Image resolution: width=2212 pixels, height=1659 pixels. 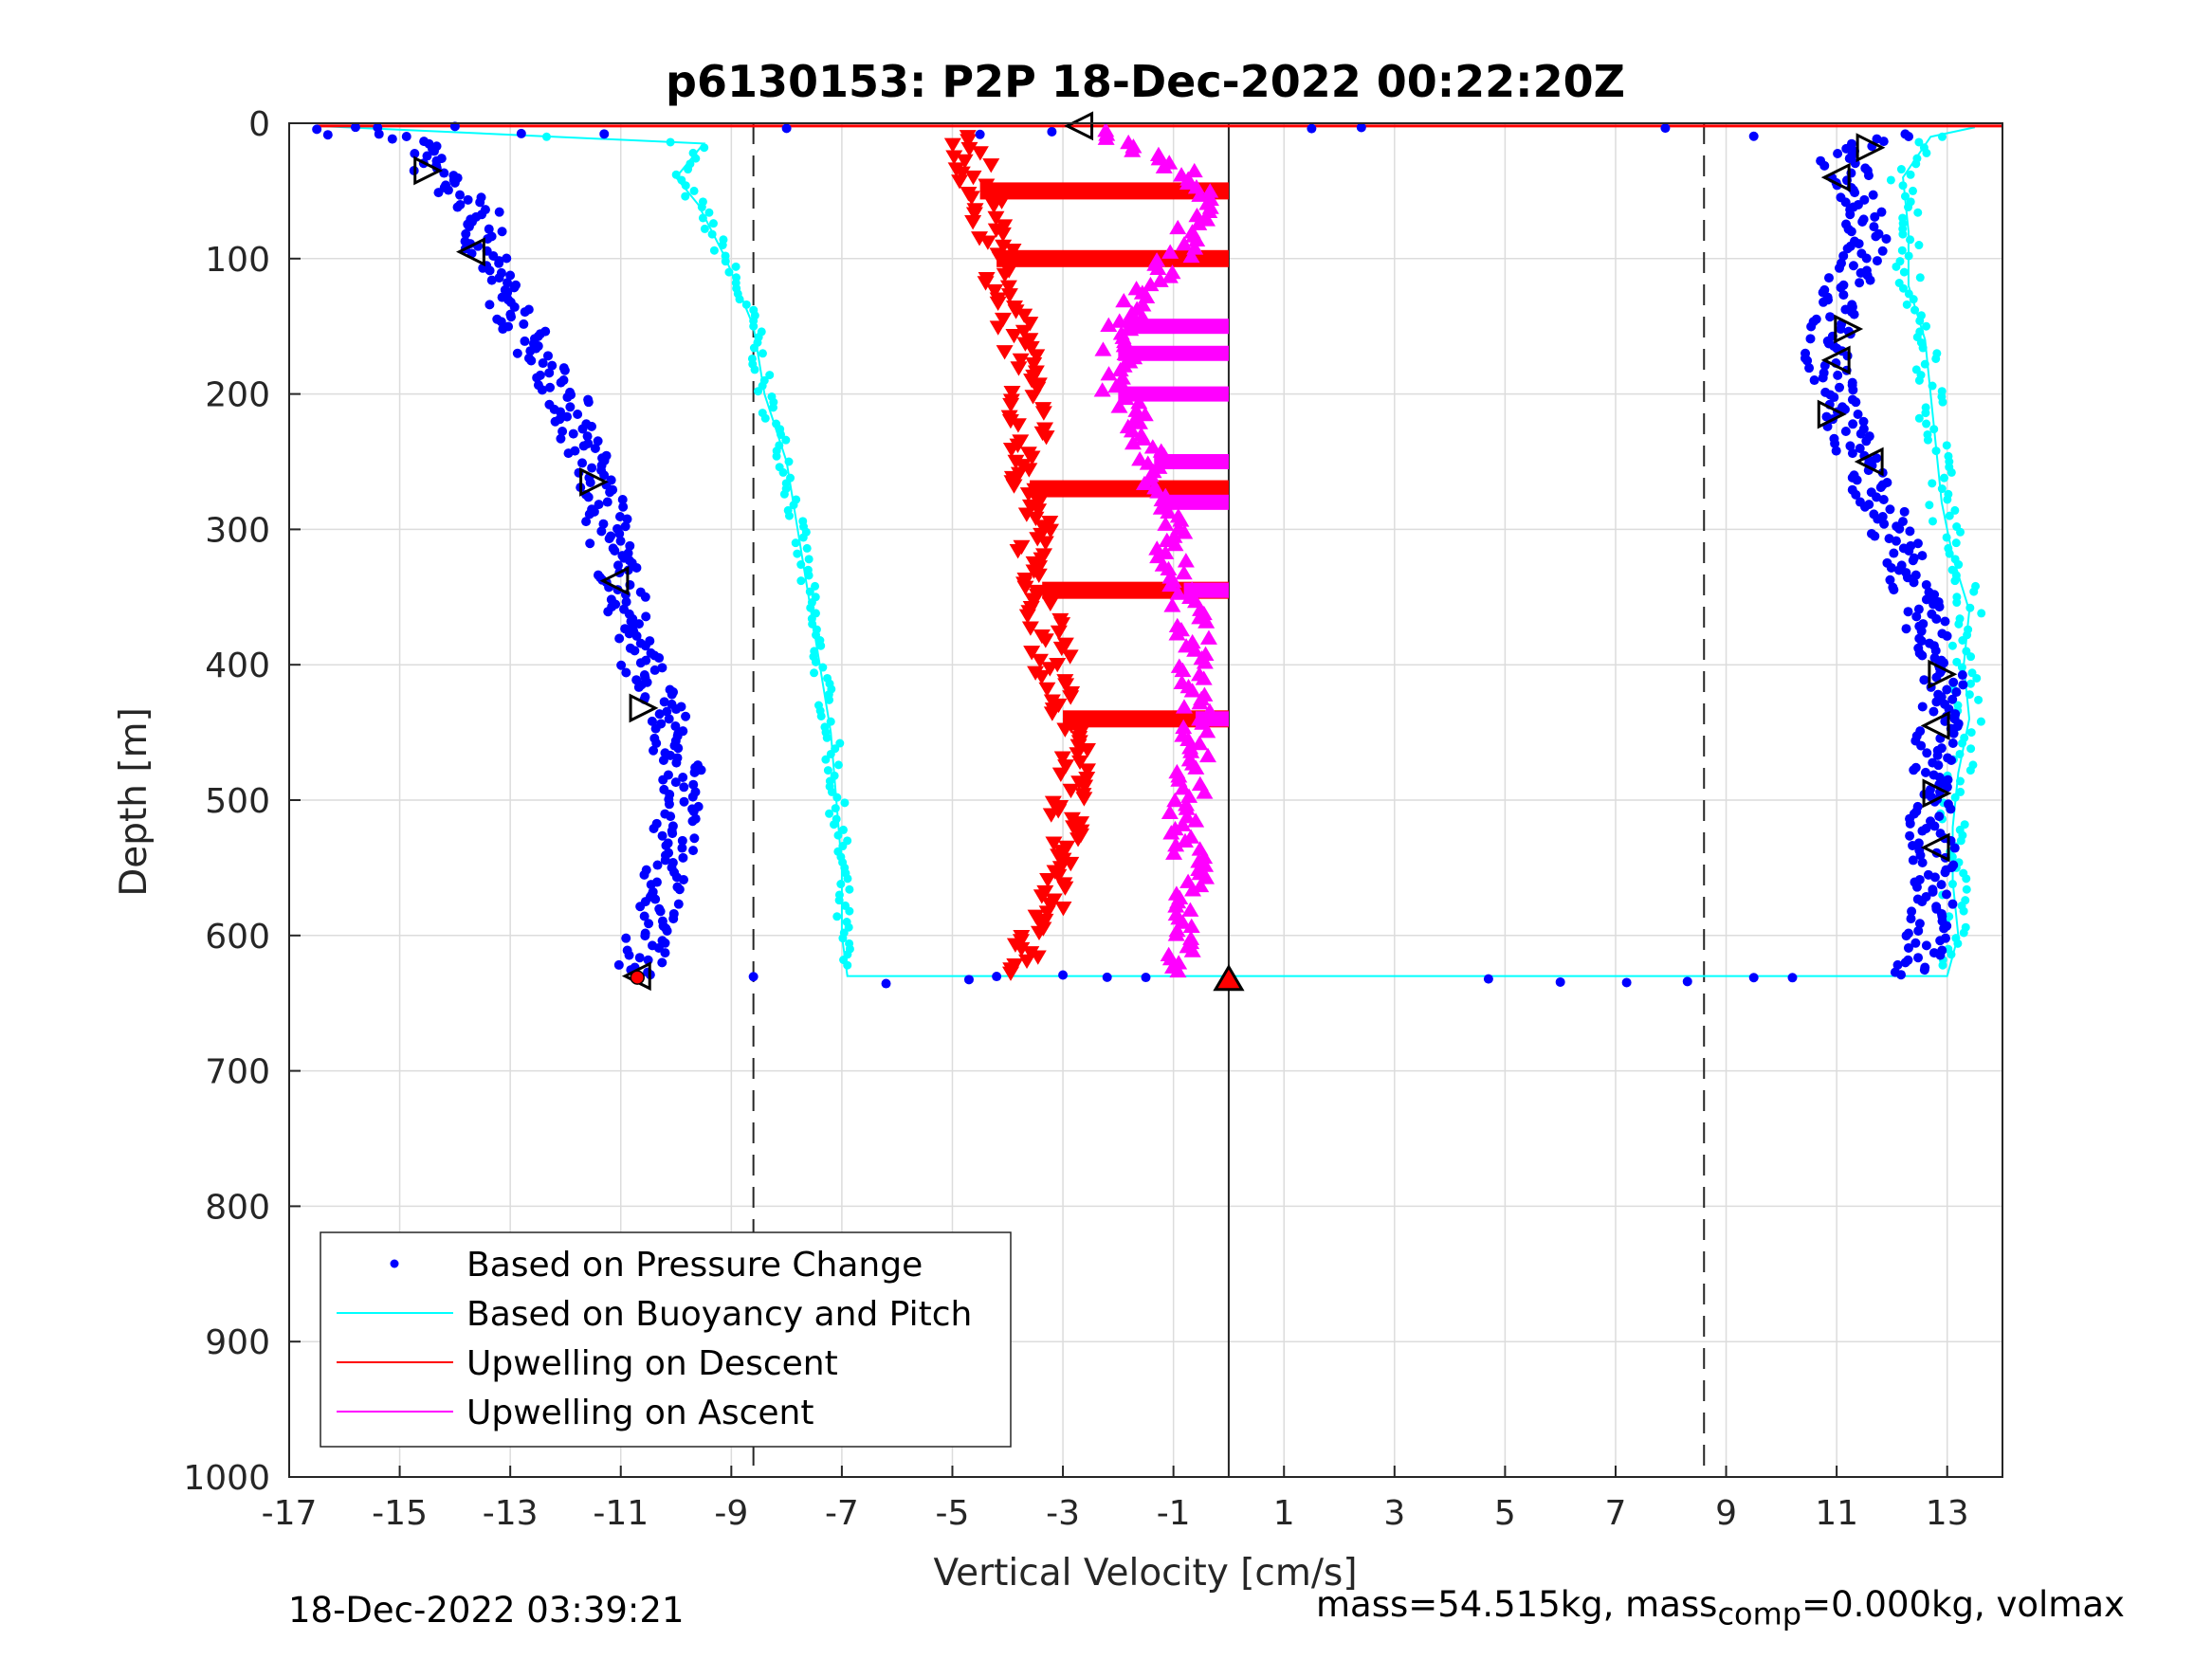 I want to click on chart-title: p6130153: P2P 18-Dec-2022 00:22:20Z, so click(x=1145, y=81).